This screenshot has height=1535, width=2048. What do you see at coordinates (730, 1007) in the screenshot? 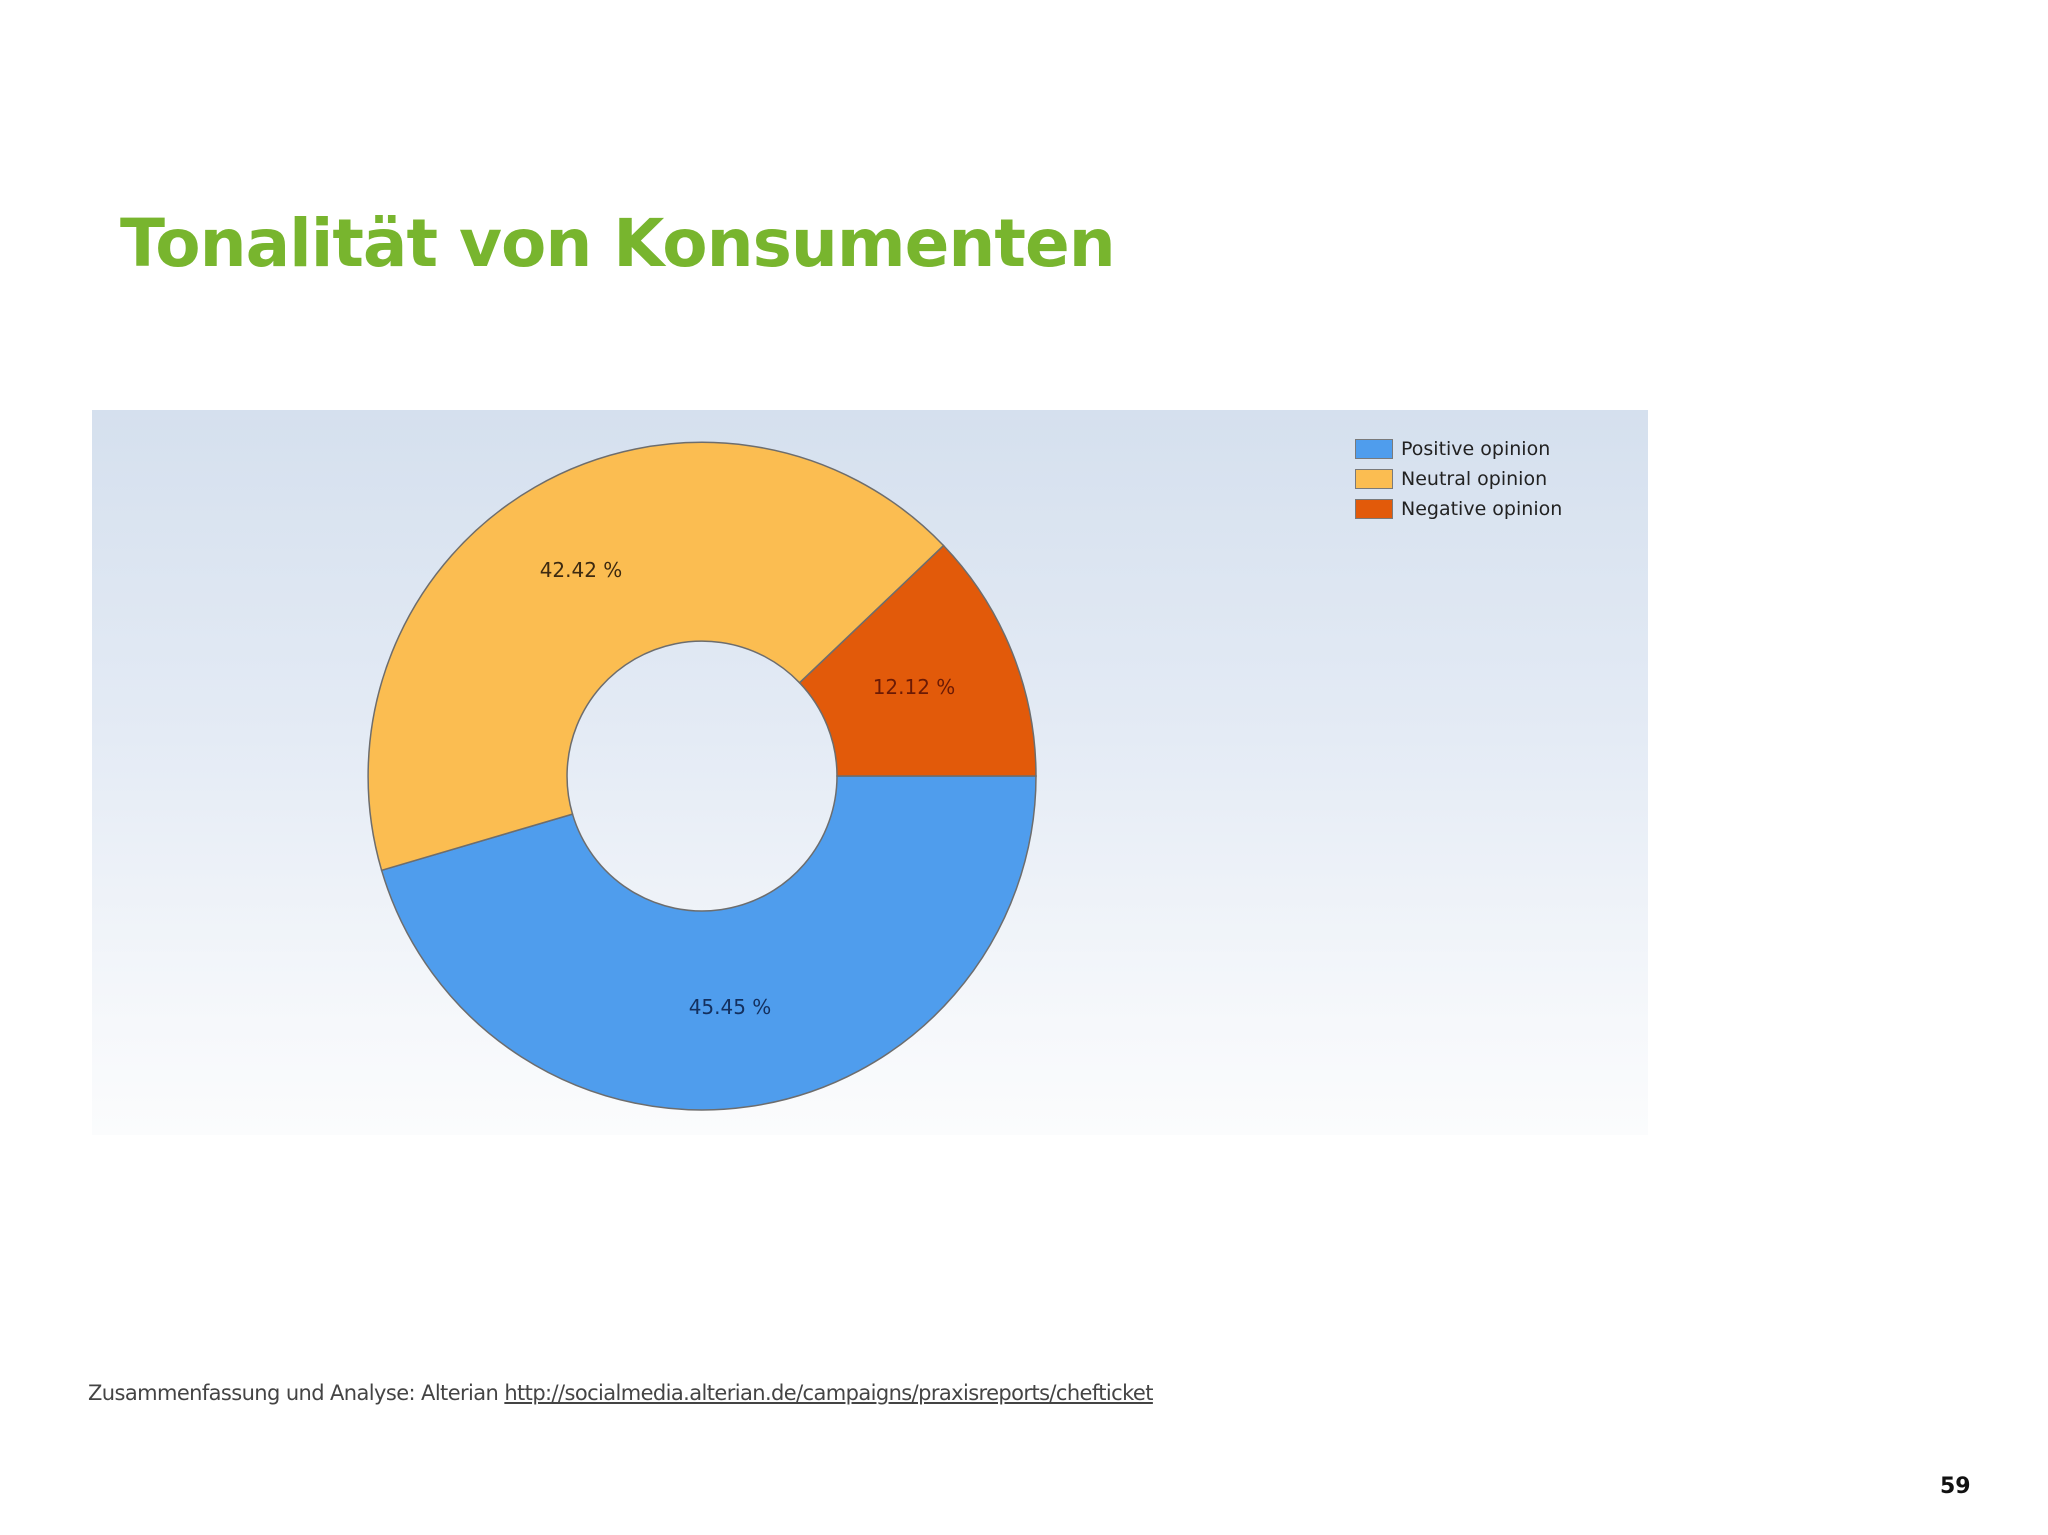
I see `label-positive: 45.45 %` at bounding box center [730, 1007].